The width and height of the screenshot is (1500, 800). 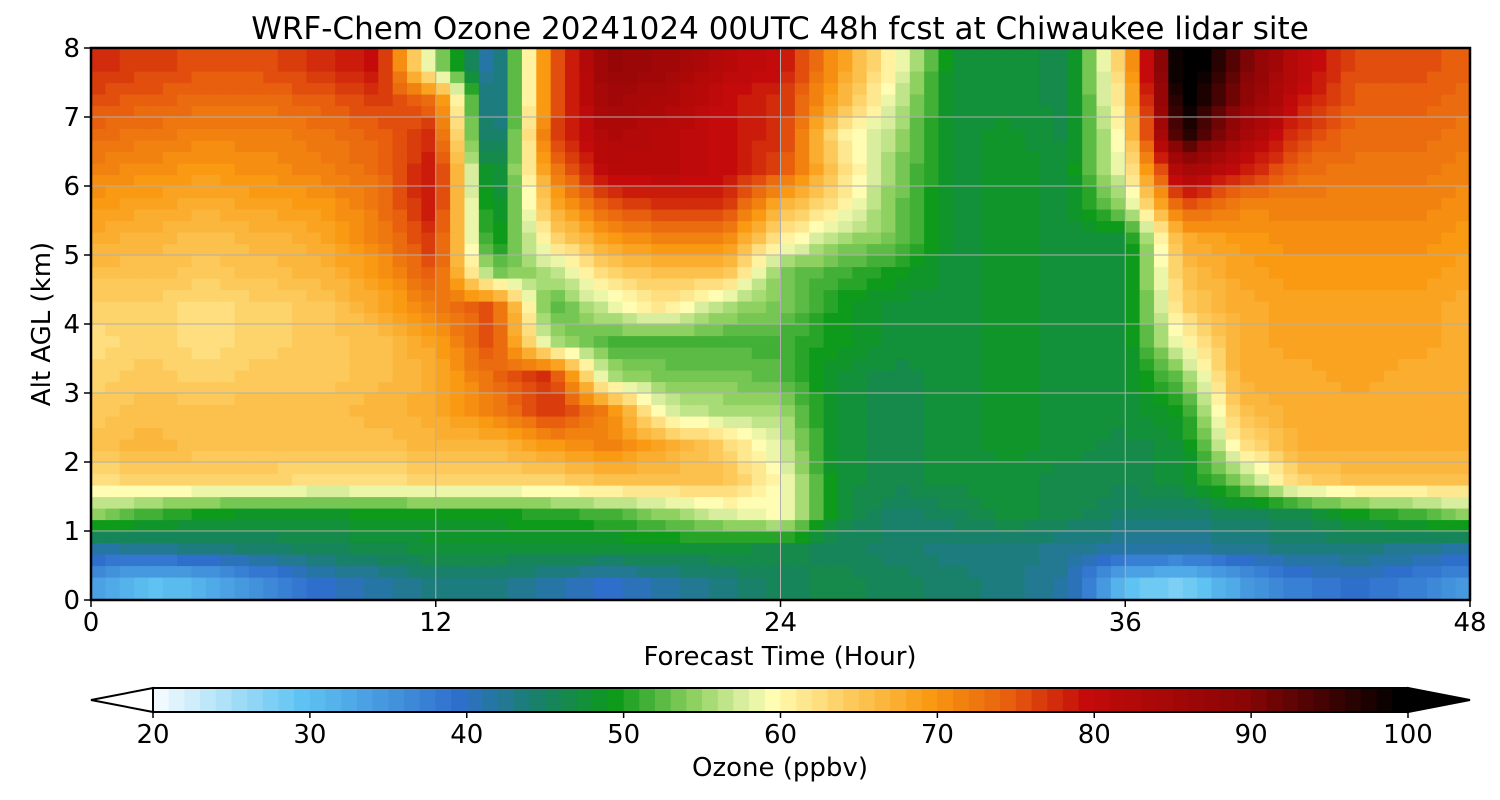 I want to click on colorbar-tick-label: 100, so click(x=1408, y=735).